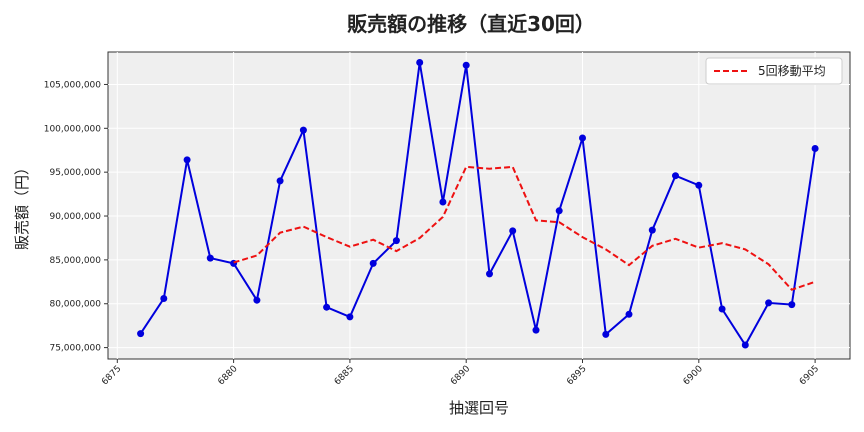 The image size is (864, 432). What do you see at coordinates (73, 129) in the screenshot?
I see `y-tick-label: 100,000,000` at bounding box center [73, 129].